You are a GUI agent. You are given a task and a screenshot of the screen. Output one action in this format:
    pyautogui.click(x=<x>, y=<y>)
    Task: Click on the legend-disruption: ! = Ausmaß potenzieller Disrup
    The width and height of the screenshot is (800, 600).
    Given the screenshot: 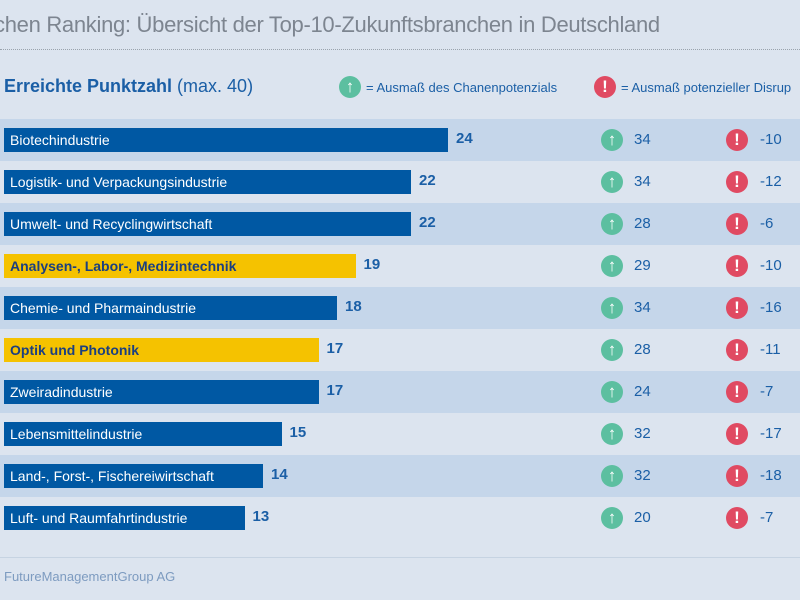 What is the action you would take?
    pyautogui.click(x=692, y=87)
    